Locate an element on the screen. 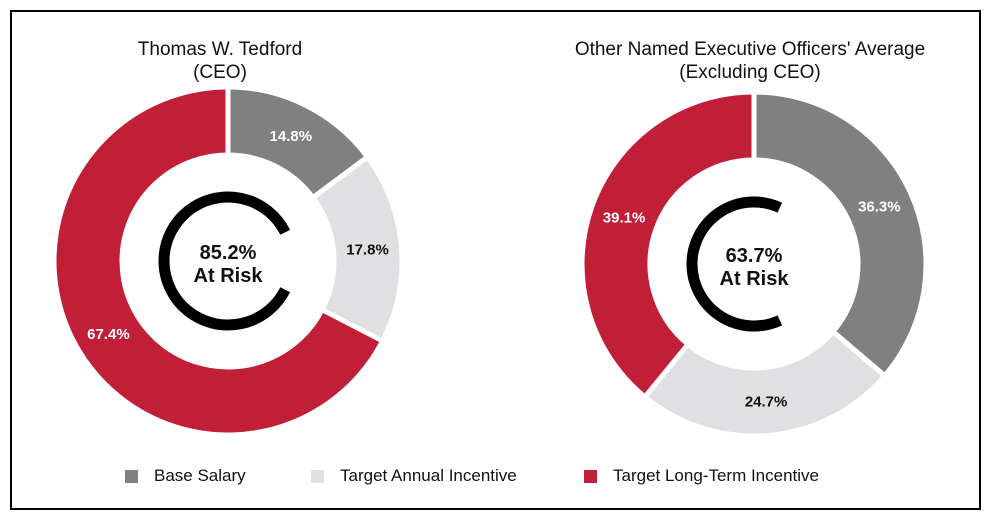 This screenshot has height=520, width=993. neo-slice-target-long-term-incentive is located at coordinates (668, 245).